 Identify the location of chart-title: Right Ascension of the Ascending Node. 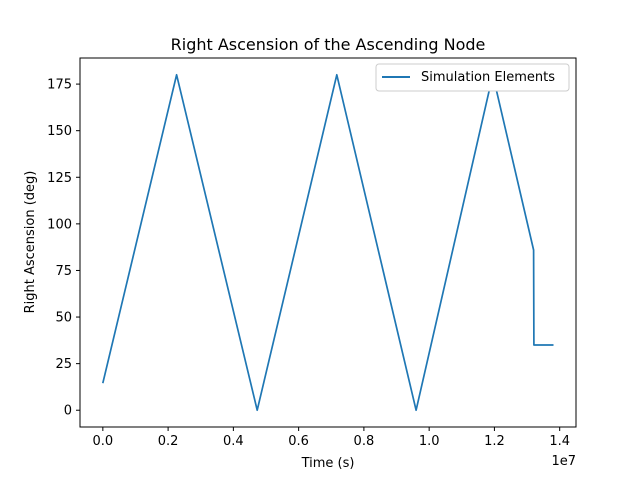
(328, 44).